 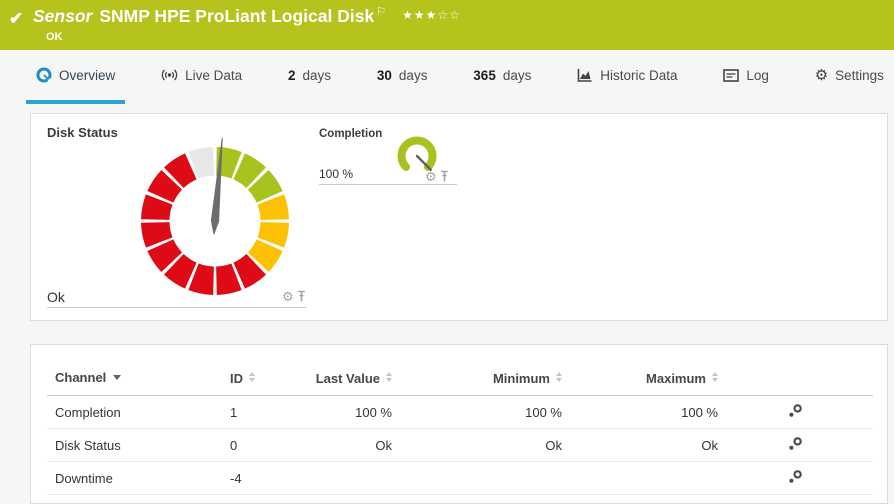 What do you see at coordinates (134, 412) in the screenshot?
I see `cell-channel: Completion` at bounding box center [134, 412].